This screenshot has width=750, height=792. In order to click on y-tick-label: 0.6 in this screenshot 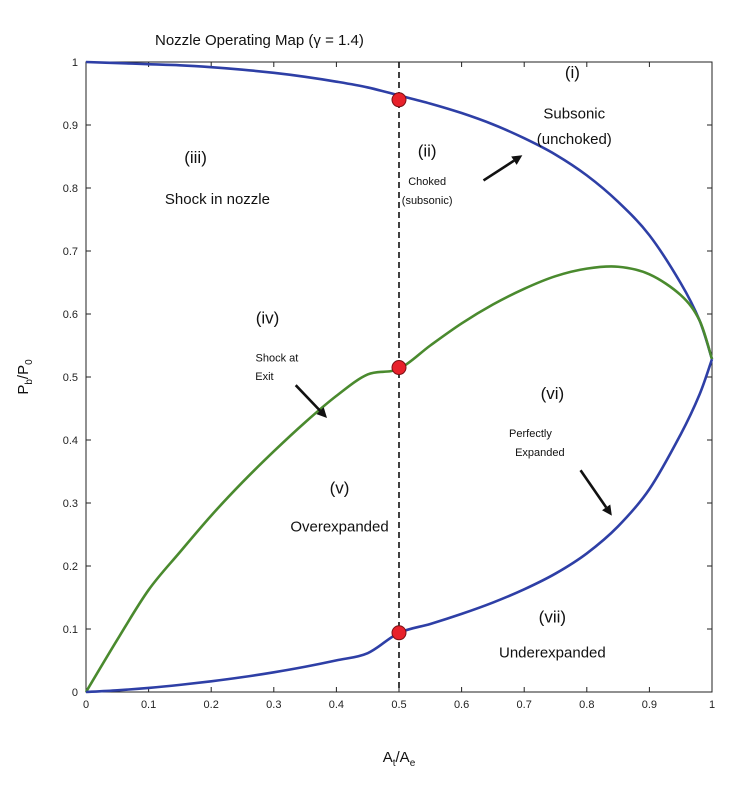, I will do `click(70, 315)`.